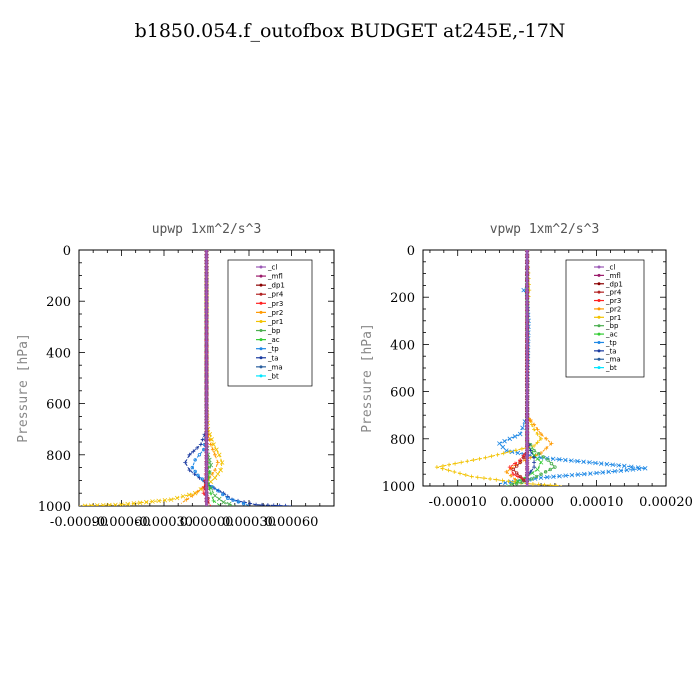  Describe the element at coordinates (597, 502) in the screenshot. I see `x-tick-label: 0.00010` at that location.